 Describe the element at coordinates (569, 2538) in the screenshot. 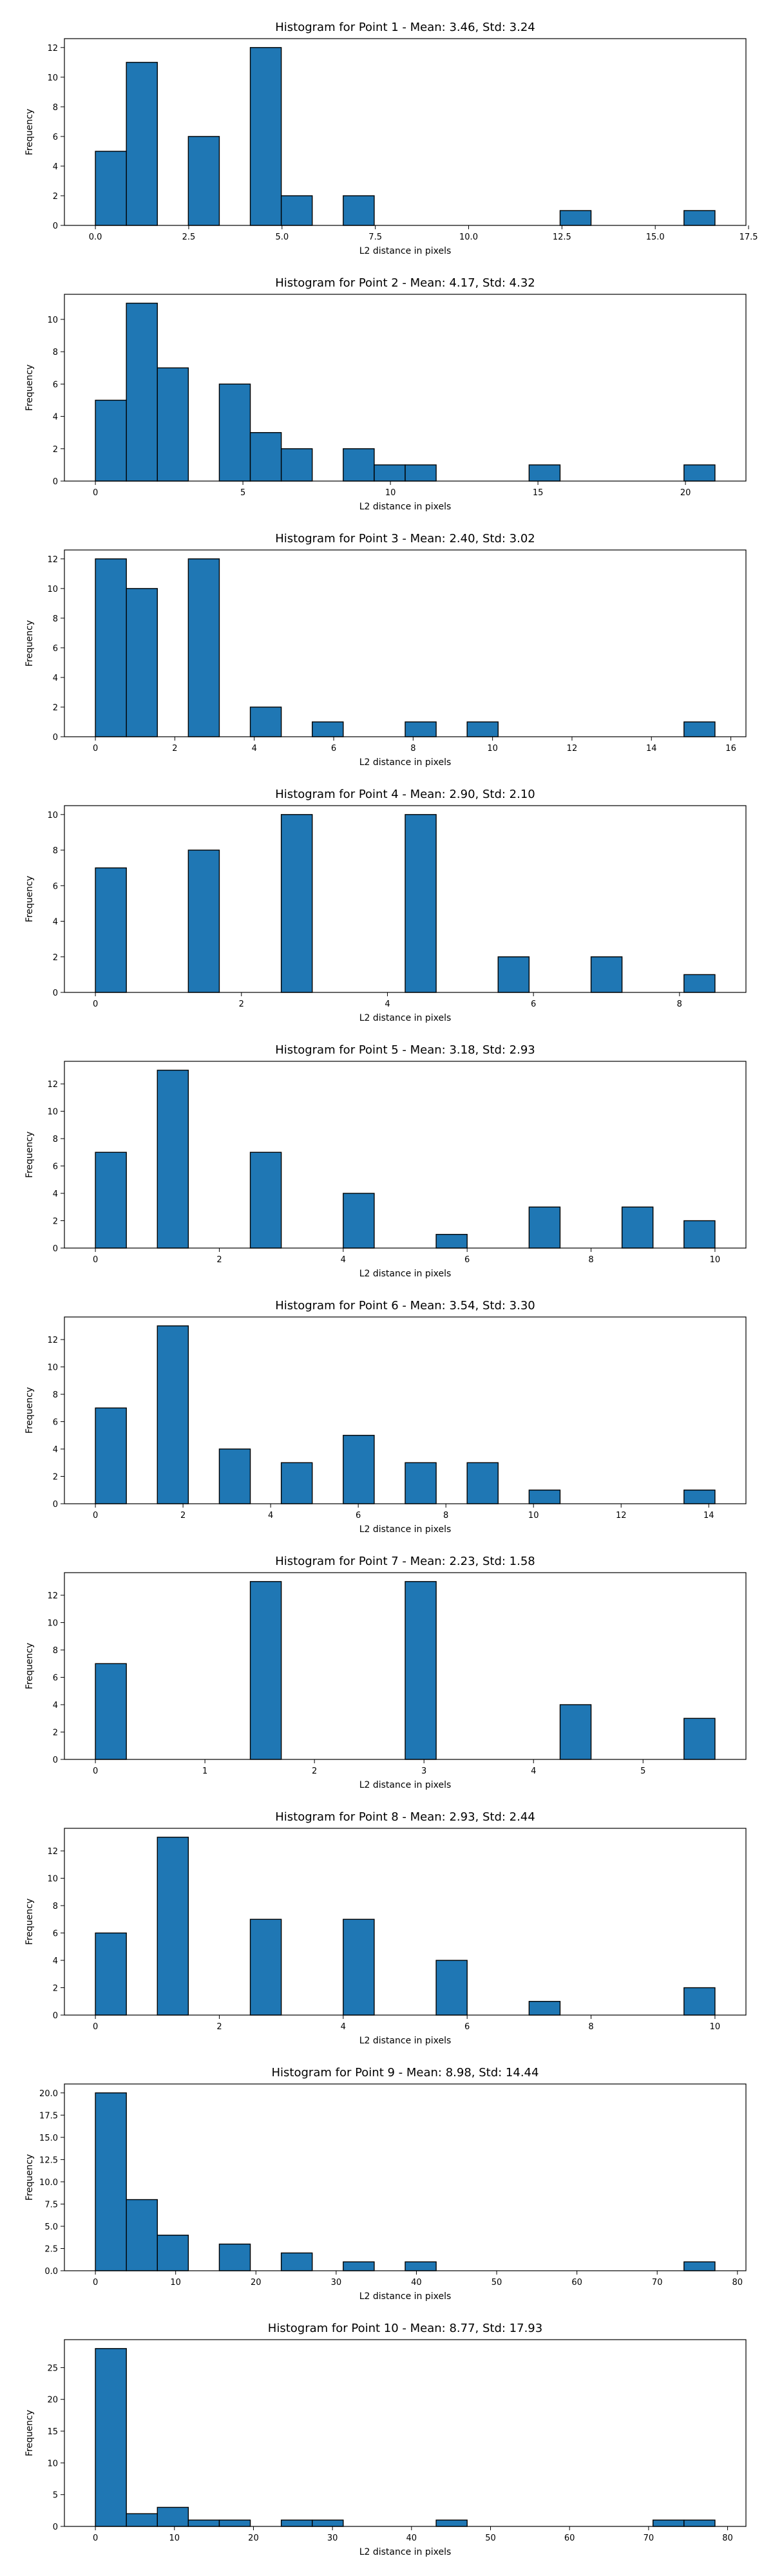

I see `x-tick-label: 60` at that location.